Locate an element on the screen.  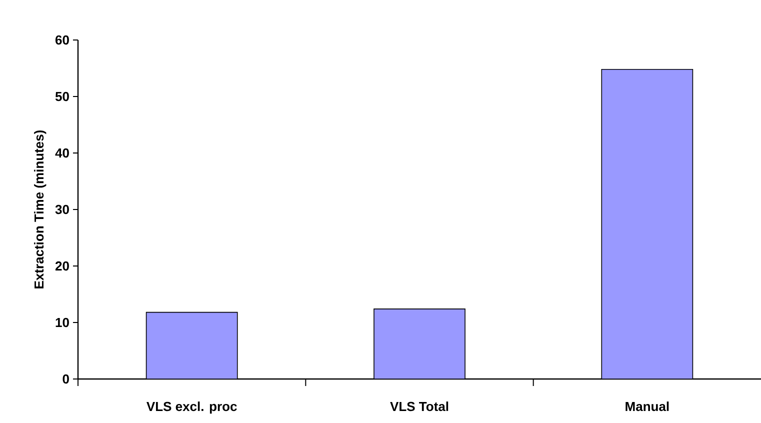
y-axis-title: Extraction Time (minutes) is located at coordinates (40, 209).